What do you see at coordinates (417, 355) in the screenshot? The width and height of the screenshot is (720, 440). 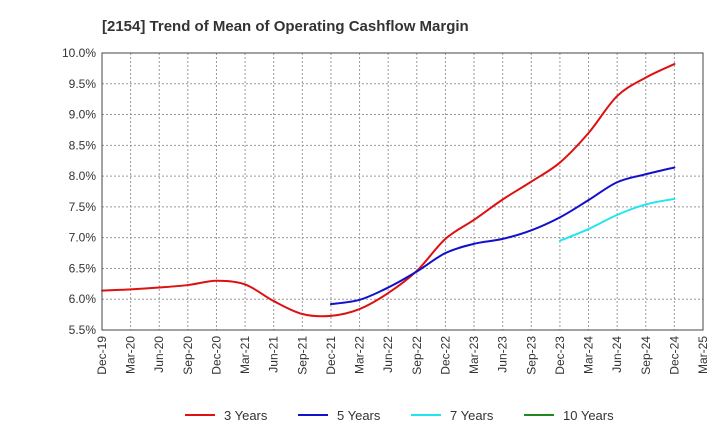 I see `x-tick-label: Sep-22` at bounding box center [417, 355].